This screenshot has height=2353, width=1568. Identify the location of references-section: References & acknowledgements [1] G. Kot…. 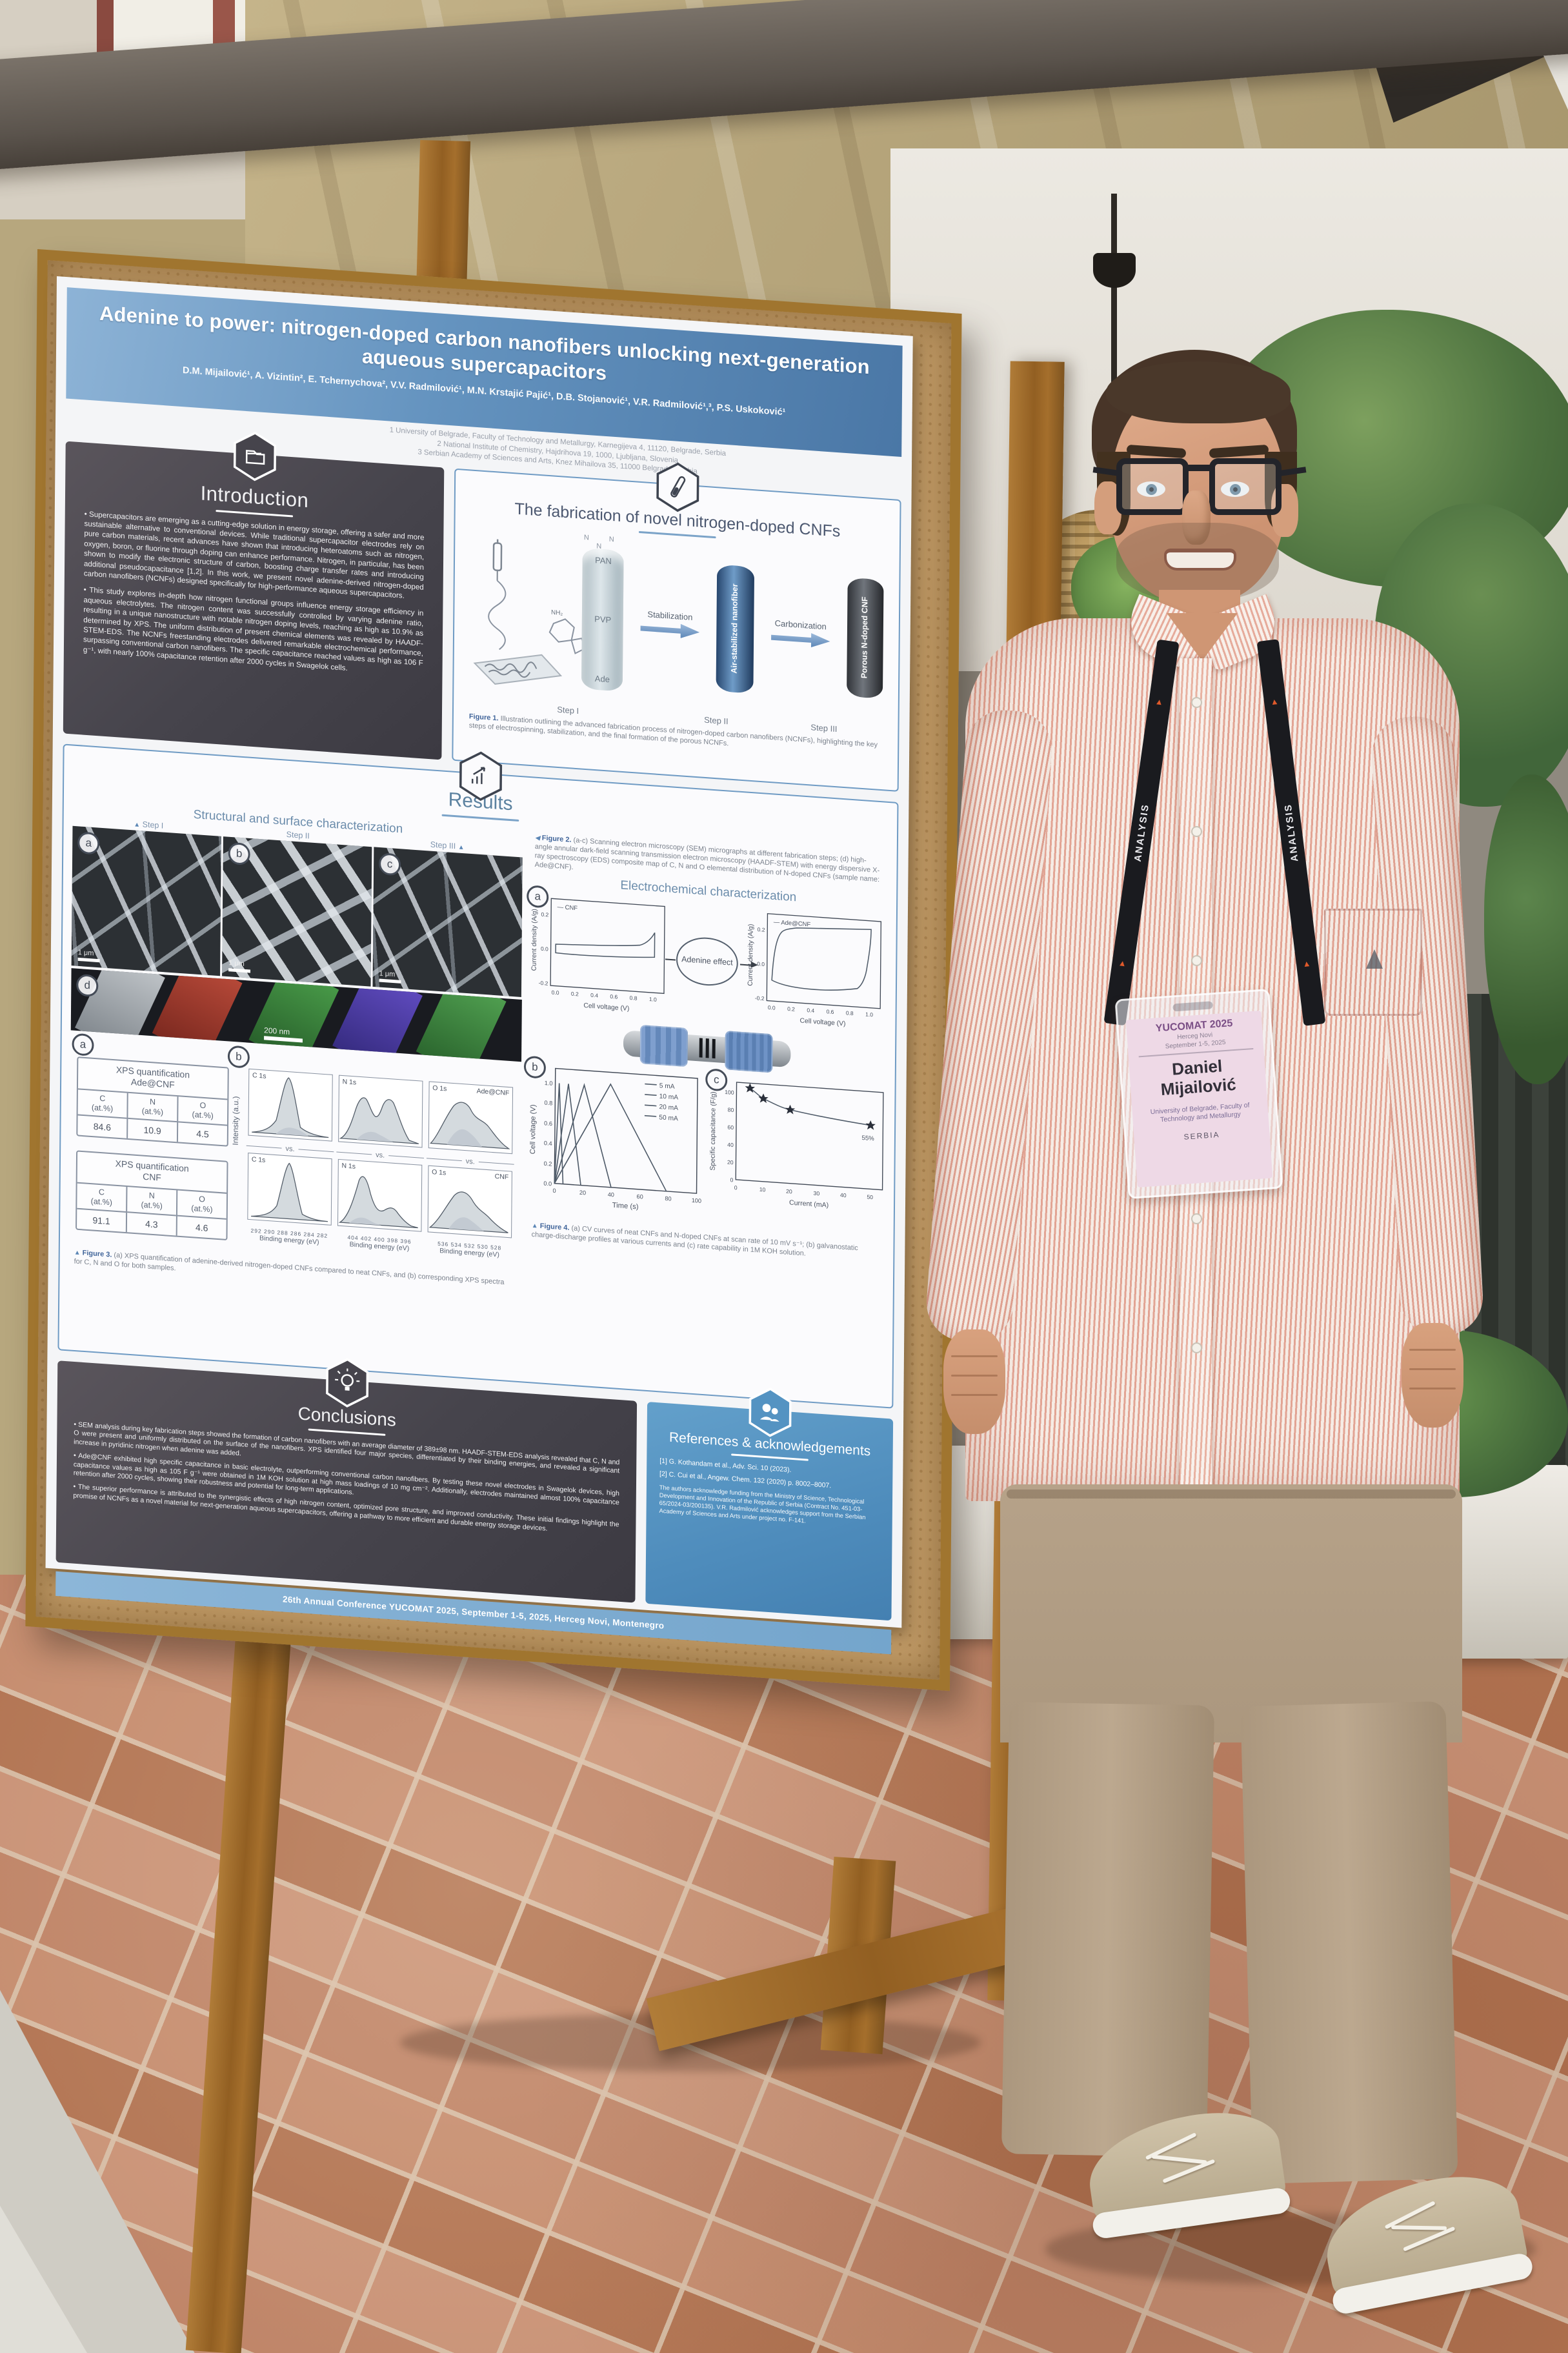
(769, 1504).